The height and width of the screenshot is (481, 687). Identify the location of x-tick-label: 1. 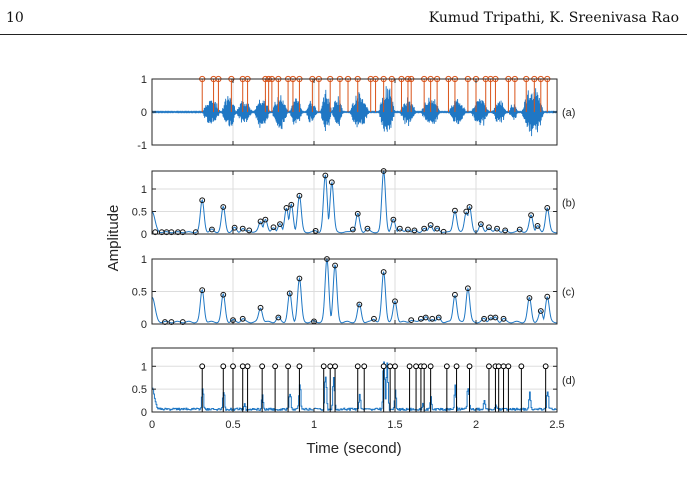
(314, 425).